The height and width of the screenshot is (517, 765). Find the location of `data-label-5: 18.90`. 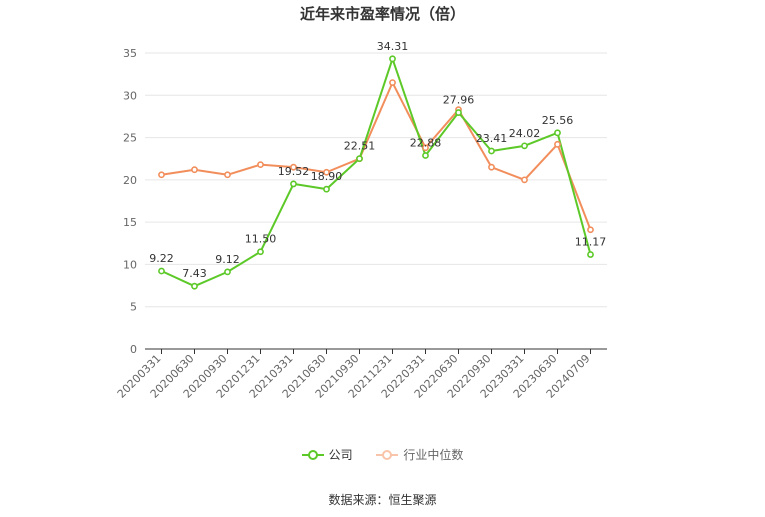

data-label-5: 18.90 is located at coordinates (327, 176).